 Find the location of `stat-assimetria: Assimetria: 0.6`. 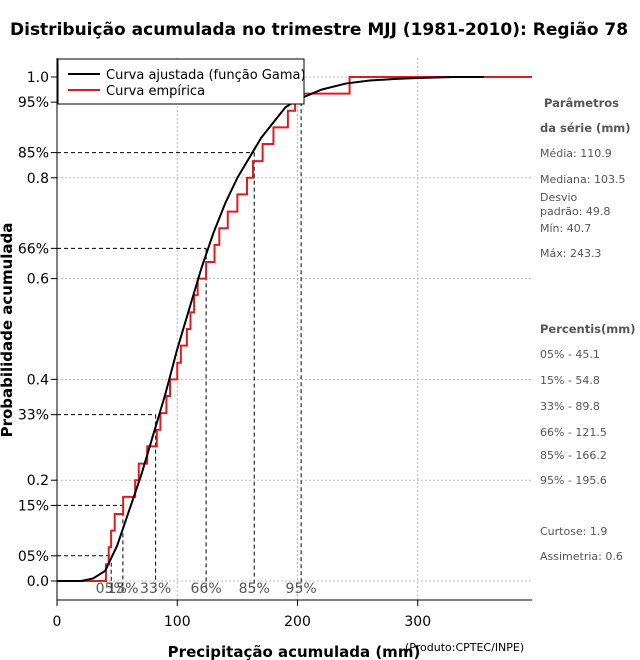

stat-assimetria: Assimetria: 0.6 is located at coordinates (581, 556).